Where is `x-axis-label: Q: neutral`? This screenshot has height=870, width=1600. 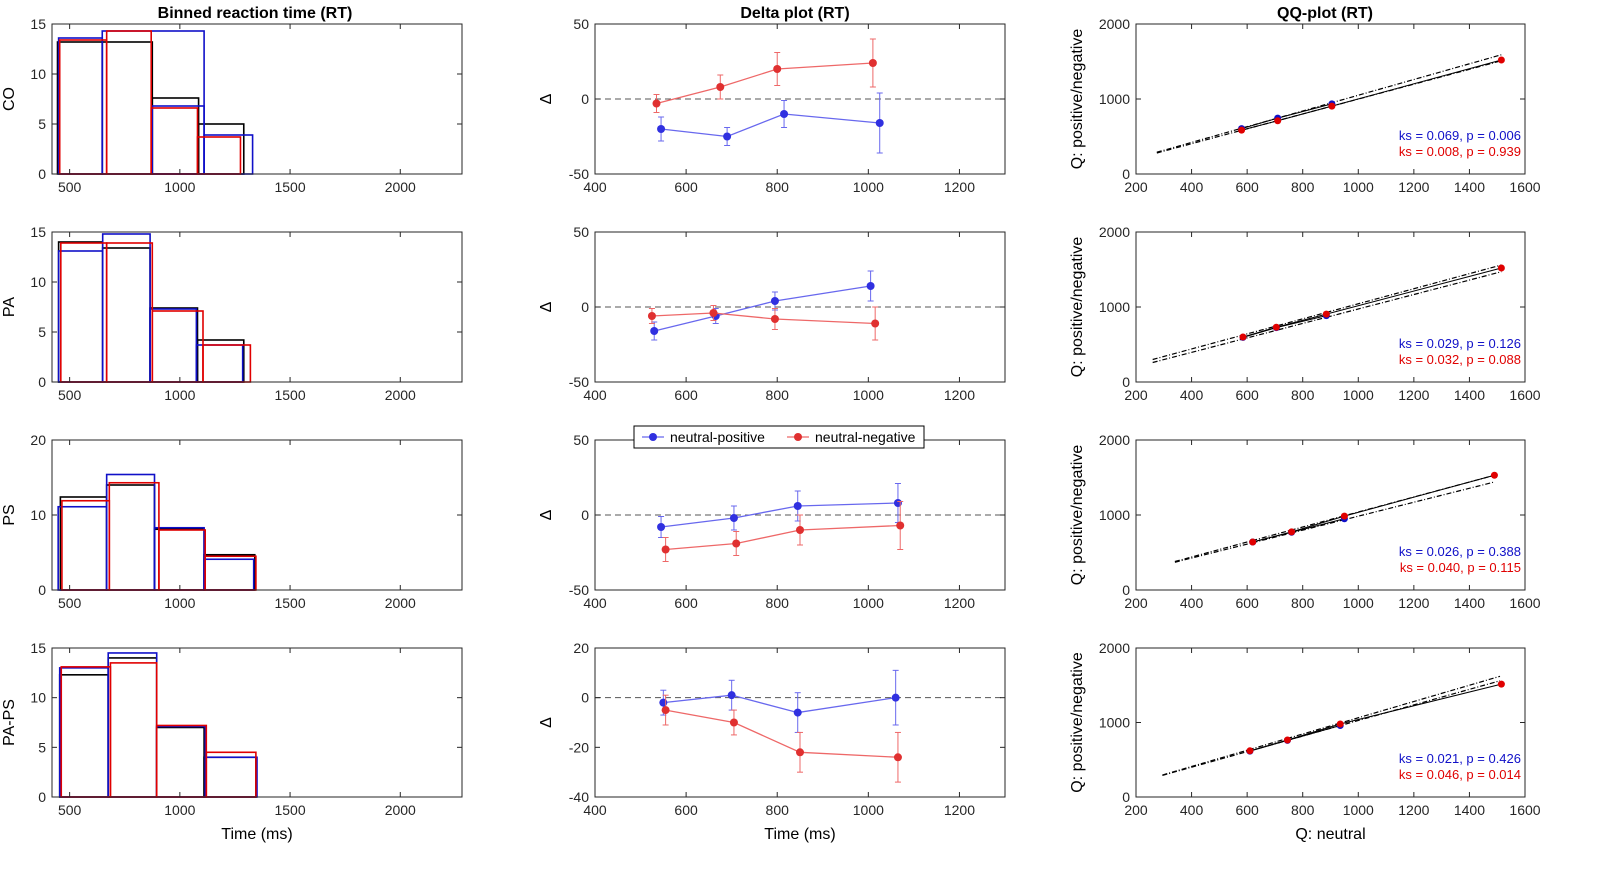
x-axis-label: Q: neutral is located at coordinates (1330, 834).